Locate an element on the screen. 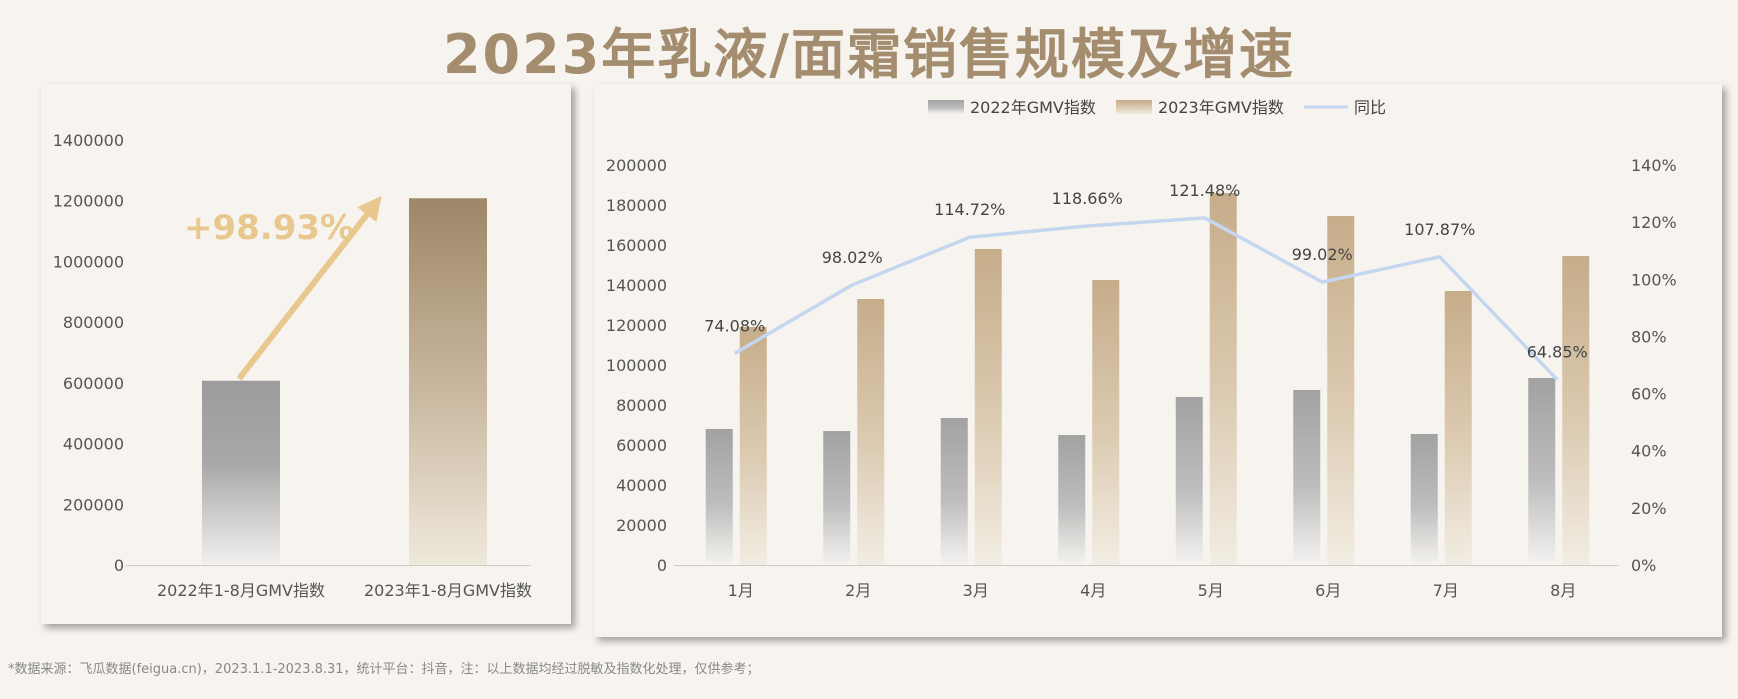  x-tick-label: 2月 is located at coordinates (858, 590).